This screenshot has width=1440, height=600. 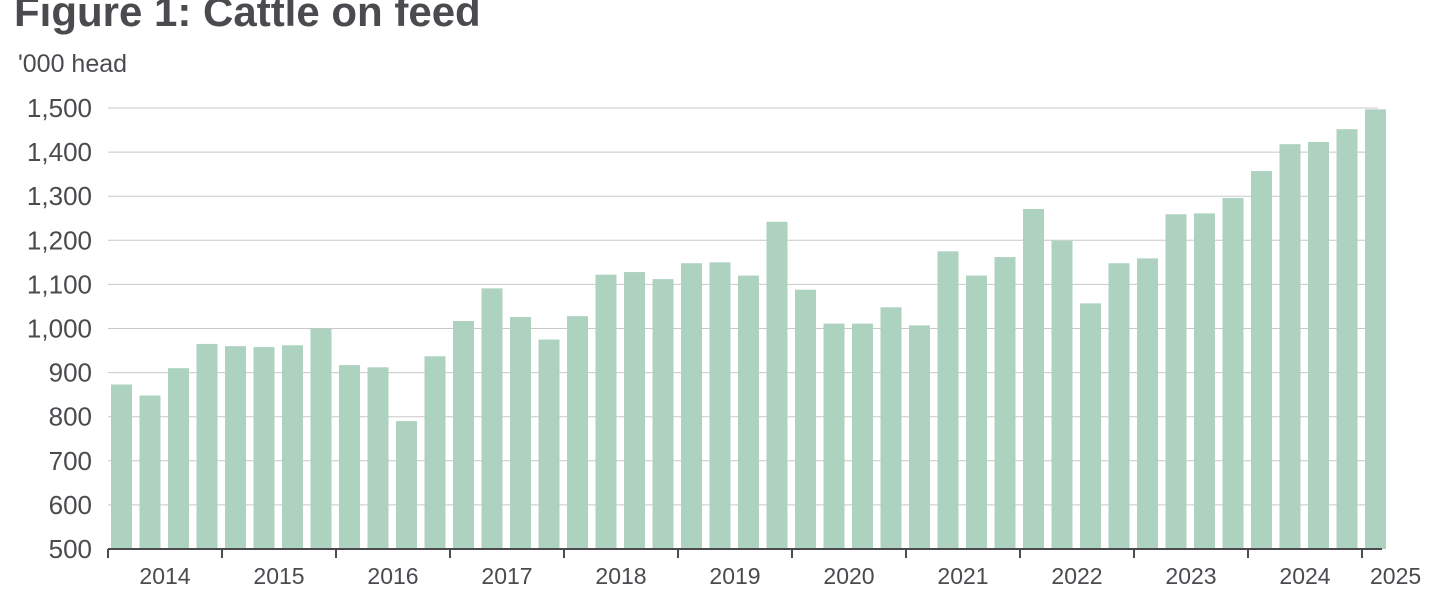 What do you see at coordinates (70, 417) in the screenshot?
I see `y-tick-label: 800` at bounding box center [70, 417].